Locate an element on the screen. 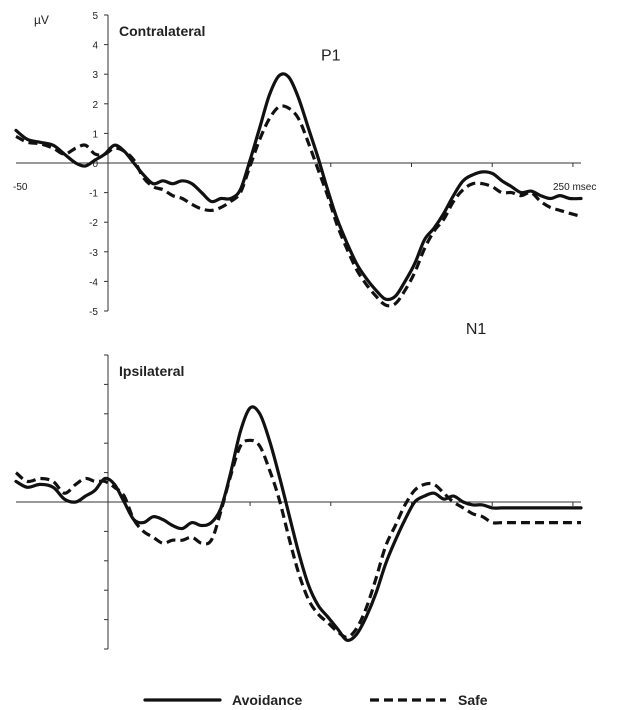  y-unit-label: µV is located at coordinates (41, 20).